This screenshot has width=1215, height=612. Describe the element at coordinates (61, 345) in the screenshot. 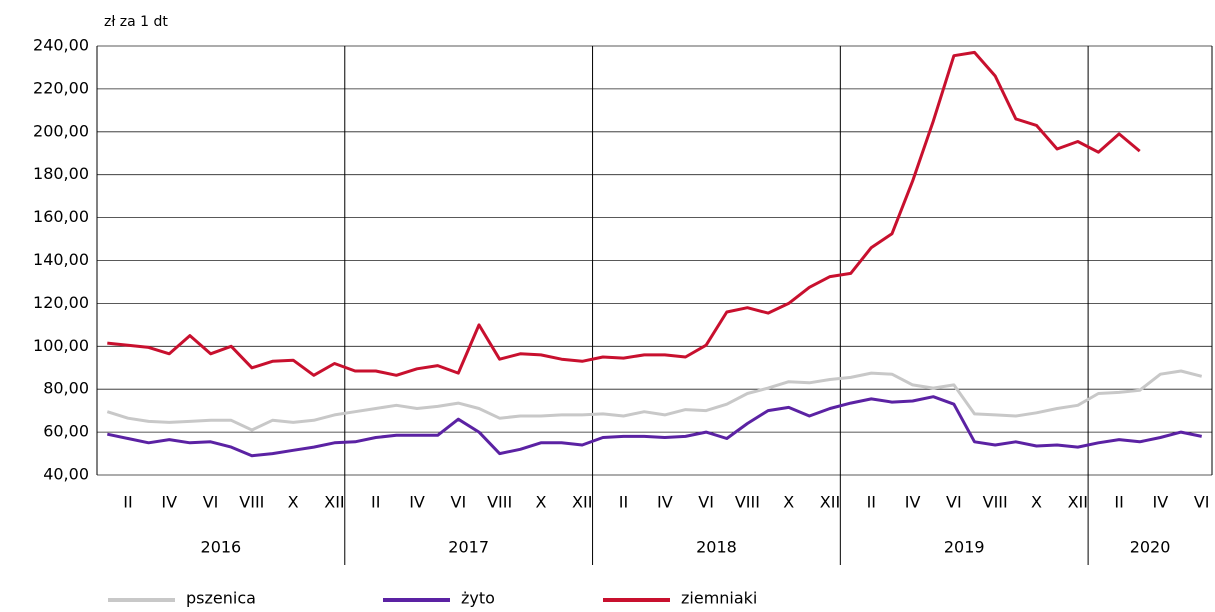

I see `y-tick-label: 100,00` at that location.